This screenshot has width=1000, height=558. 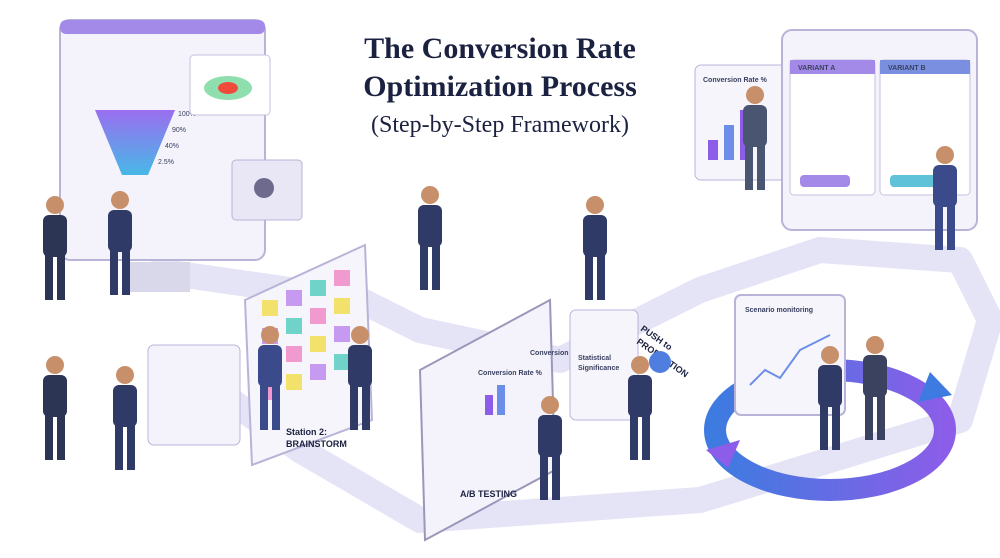 What do you see at coordinates (488, 494) in the screenshot?
I see `step-label: A/B TESTING` at bounding box center [488, 494].